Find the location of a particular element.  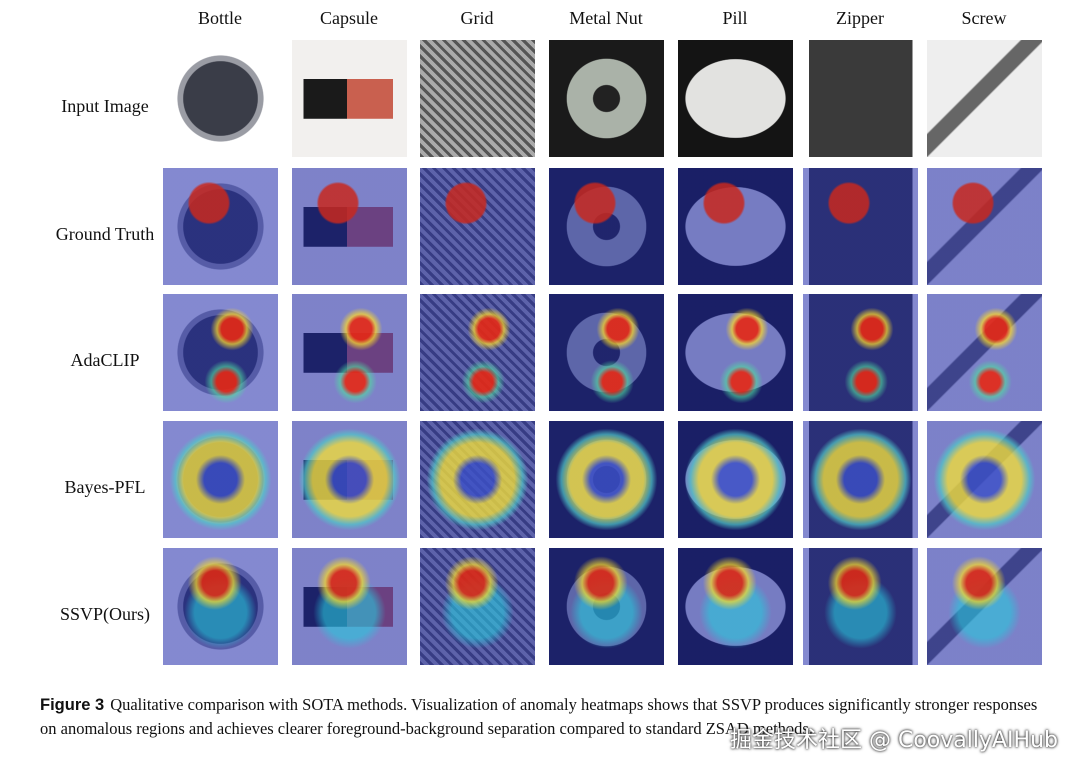

row-label: Input Image is located at coordinates (105, 106).